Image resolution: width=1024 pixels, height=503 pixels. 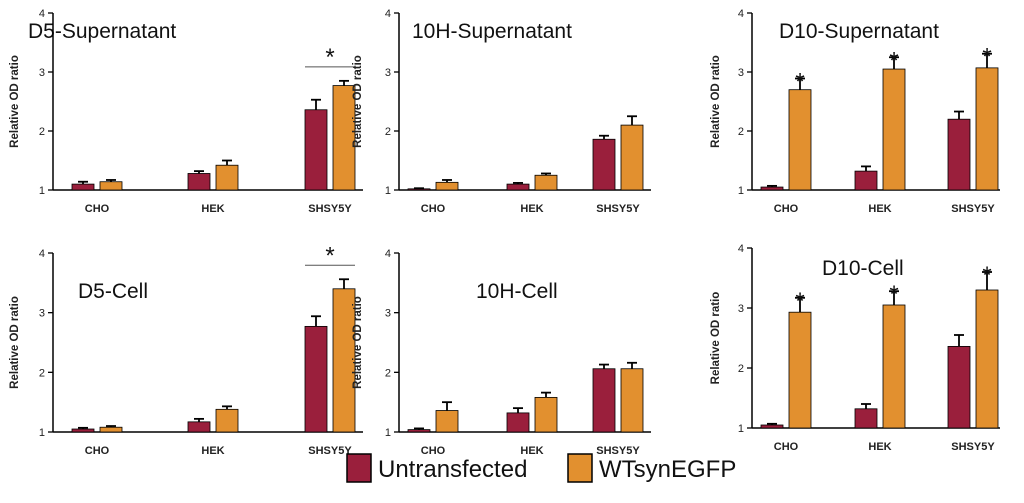 What do you see at coordinates (102, 31) in the screenshot?
I see `panel-title: D5-Supernatant` at bounding box center [102, 31].